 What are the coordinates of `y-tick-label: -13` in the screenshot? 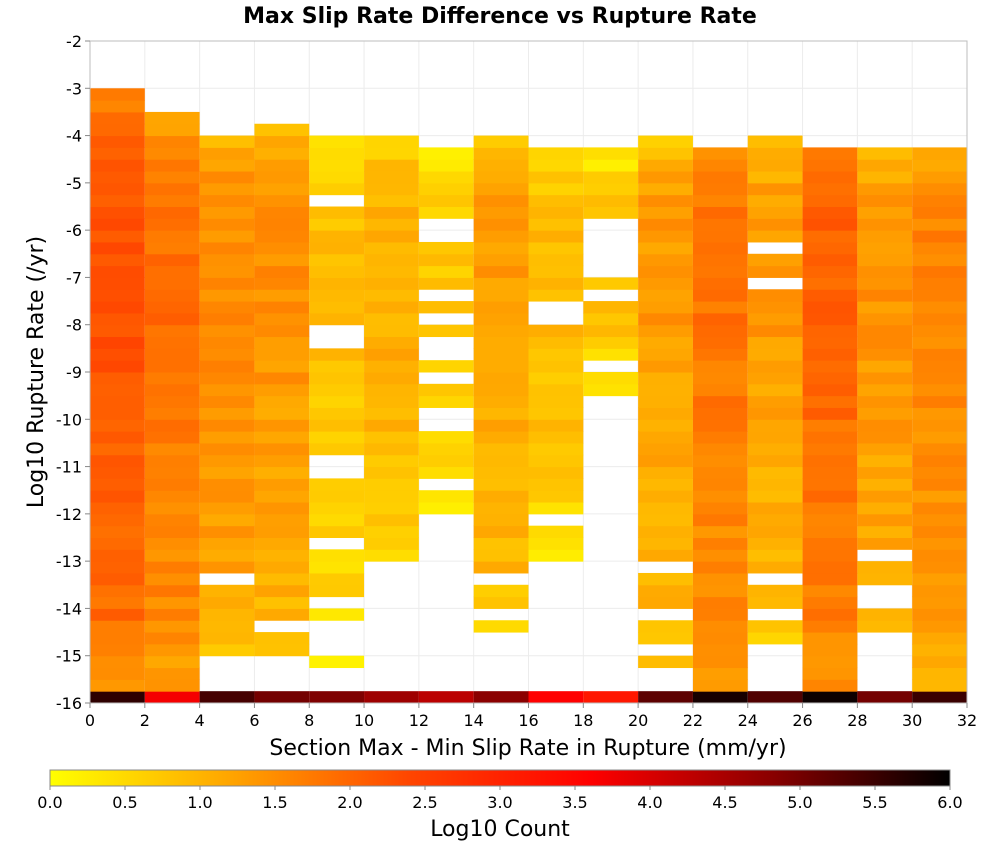 It's located at (69, 561).